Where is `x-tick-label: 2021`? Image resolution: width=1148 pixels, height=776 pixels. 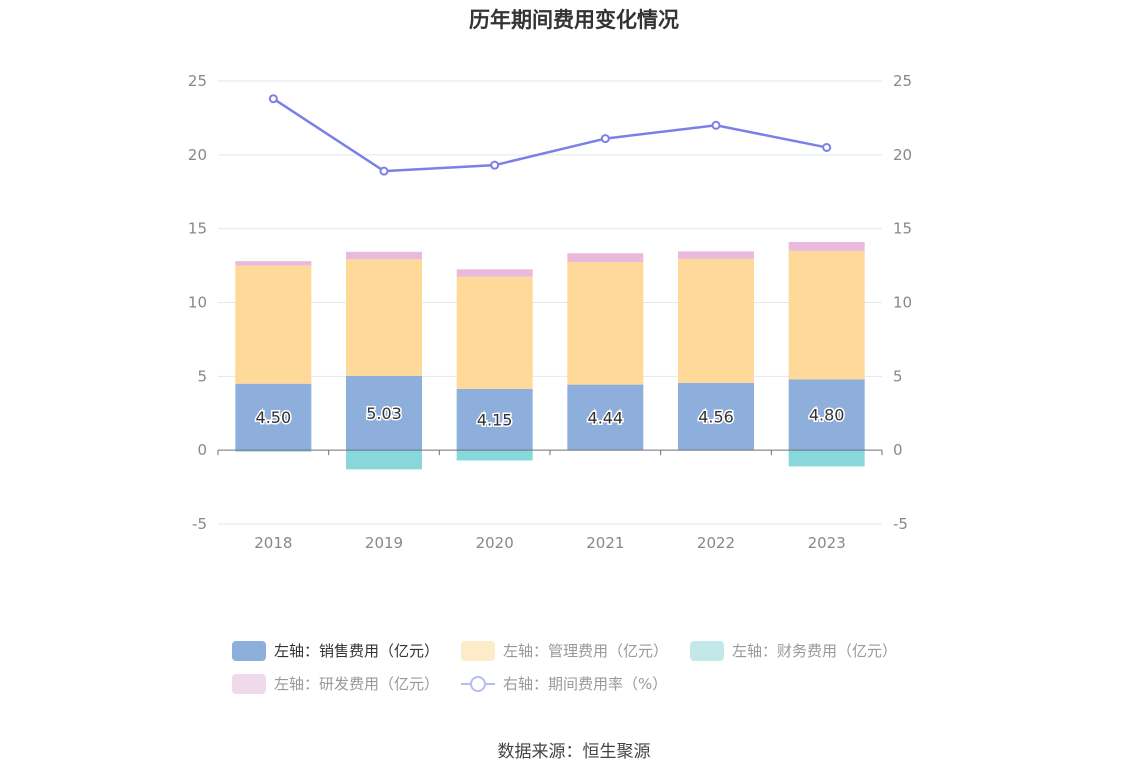 x-tick-label: 2021 is located at coordinates (605, 543).